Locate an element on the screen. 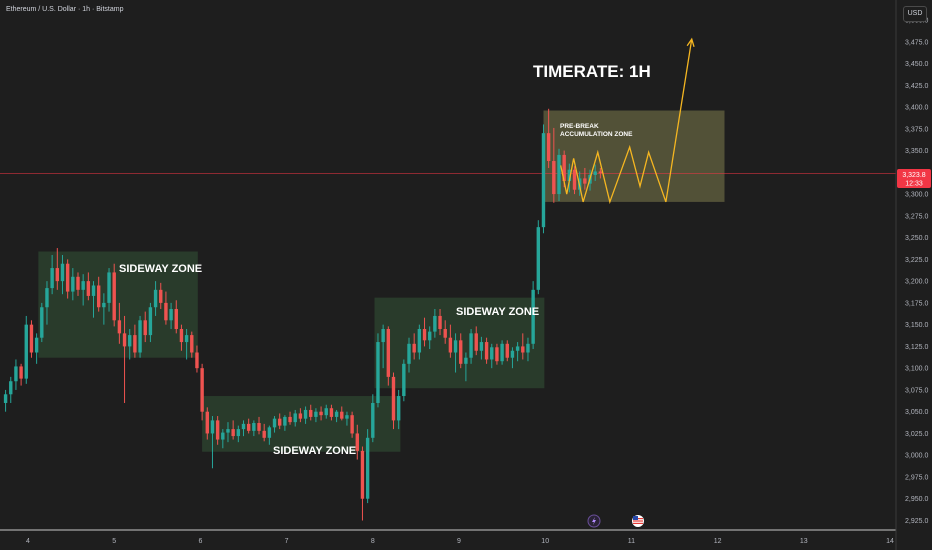 This screenshot has height=550, width=932. forecast-path is located at coordinates (626, 122).